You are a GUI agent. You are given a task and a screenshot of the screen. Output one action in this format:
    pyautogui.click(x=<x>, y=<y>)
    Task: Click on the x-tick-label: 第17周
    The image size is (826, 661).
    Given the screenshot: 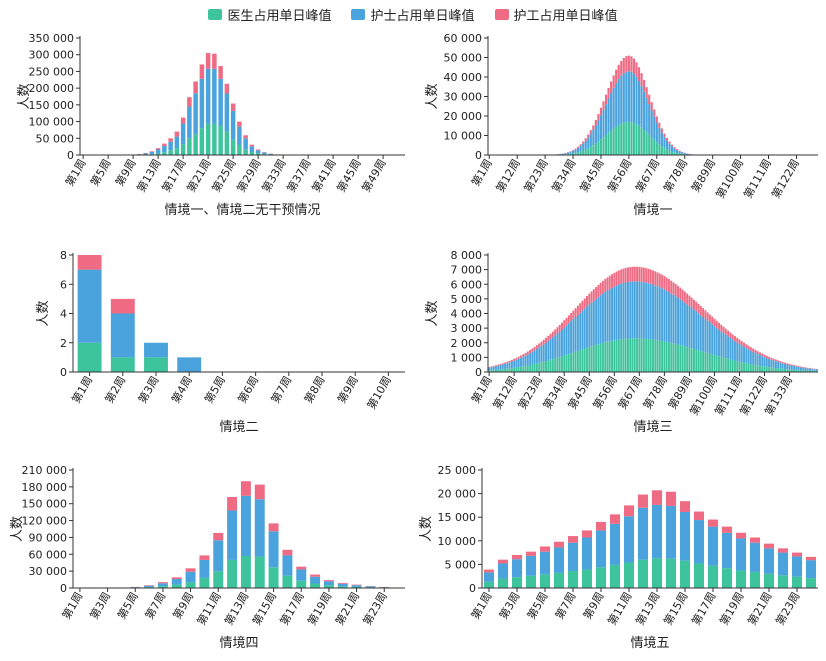 What is the action you would take?
    pyautogui.click(x=703, y=609)
    